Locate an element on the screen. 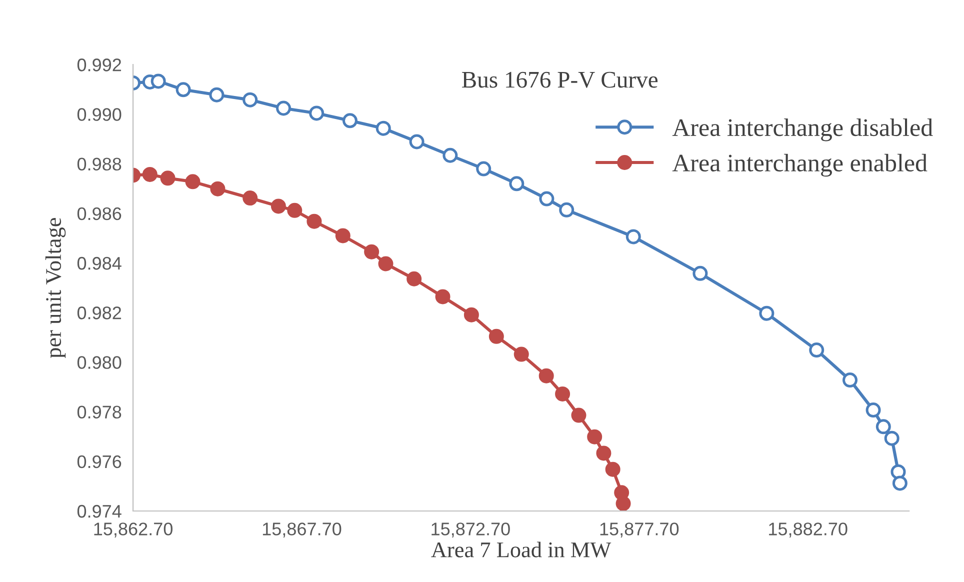 This screenshot has height=582, width=964. y-tick-label: 0.978 is located at coordinates (99, 412).